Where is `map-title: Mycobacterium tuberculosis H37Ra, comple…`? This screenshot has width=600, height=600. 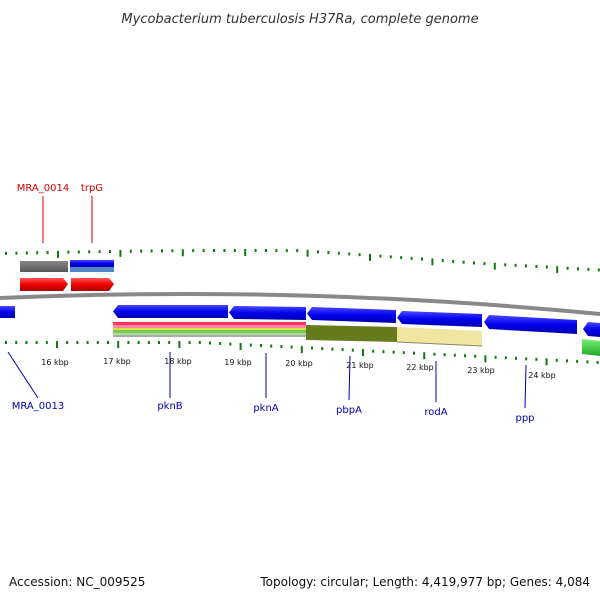
map-title: Mycobacterium tuberculosis H37Ra, comple… is located at coordinates (299, 19).